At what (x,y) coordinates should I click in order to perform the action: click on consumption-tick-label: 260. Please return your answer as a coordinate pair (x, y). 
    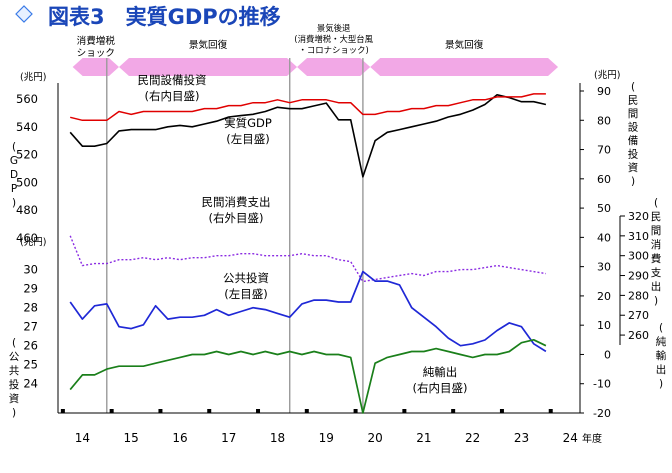
    Looking at the image, I should click on (638, 335).